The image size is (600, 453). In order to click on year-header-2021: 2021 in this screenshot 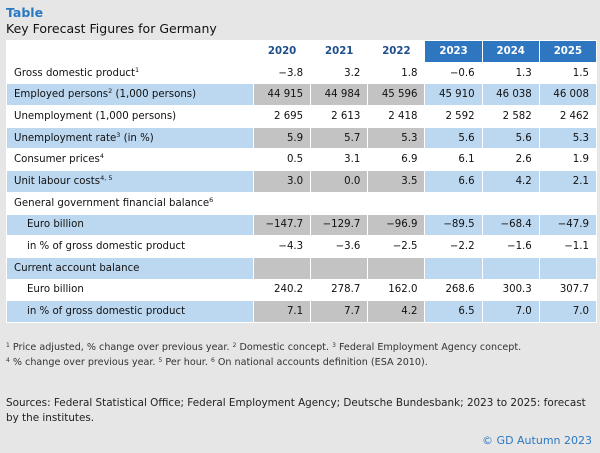, I will do `click(339, 51)`.